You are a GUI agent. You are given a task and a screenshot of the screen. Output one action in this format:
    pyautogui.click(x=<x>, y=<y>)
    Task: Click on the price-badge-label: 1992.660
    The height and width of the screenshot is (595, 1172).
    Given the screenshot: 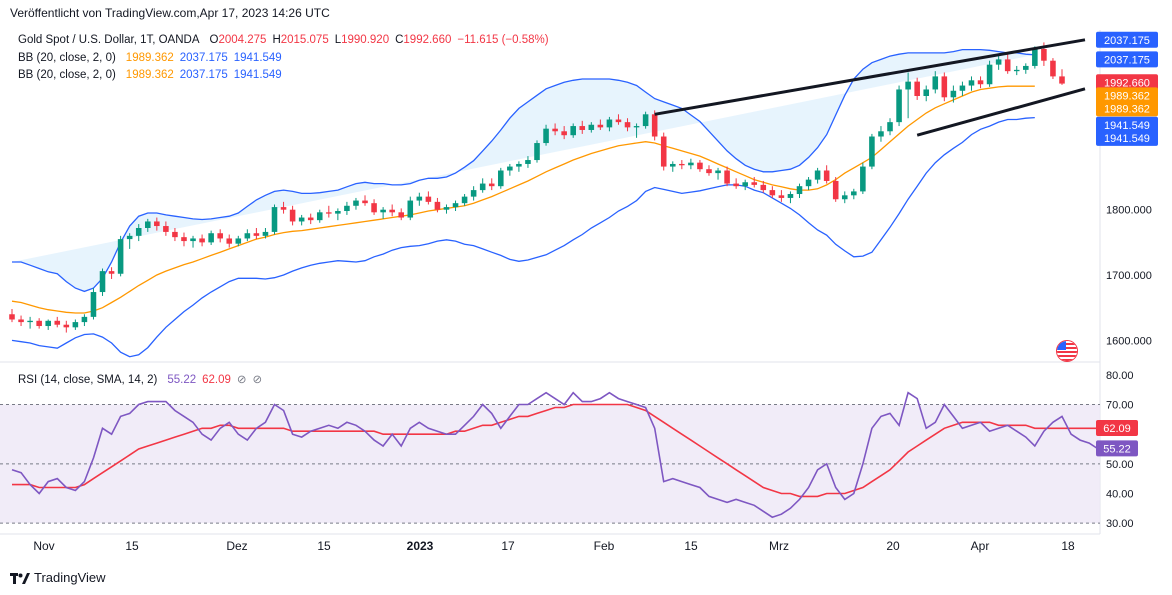 What is the action you would take?
    pyautogui.click(x=1127, y=83)
    